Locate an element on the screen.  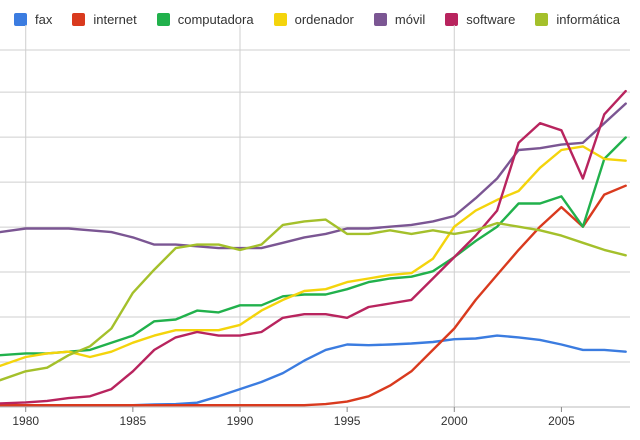
legend-item-5: software is located at coordinates (480, 19).